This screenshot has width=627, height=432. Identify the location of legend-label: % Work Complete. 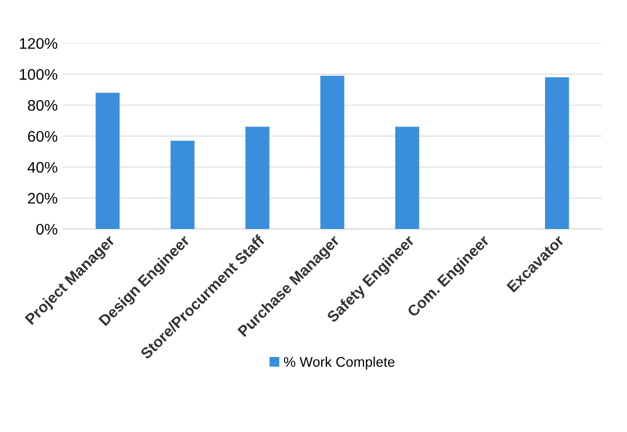
(339, 363).